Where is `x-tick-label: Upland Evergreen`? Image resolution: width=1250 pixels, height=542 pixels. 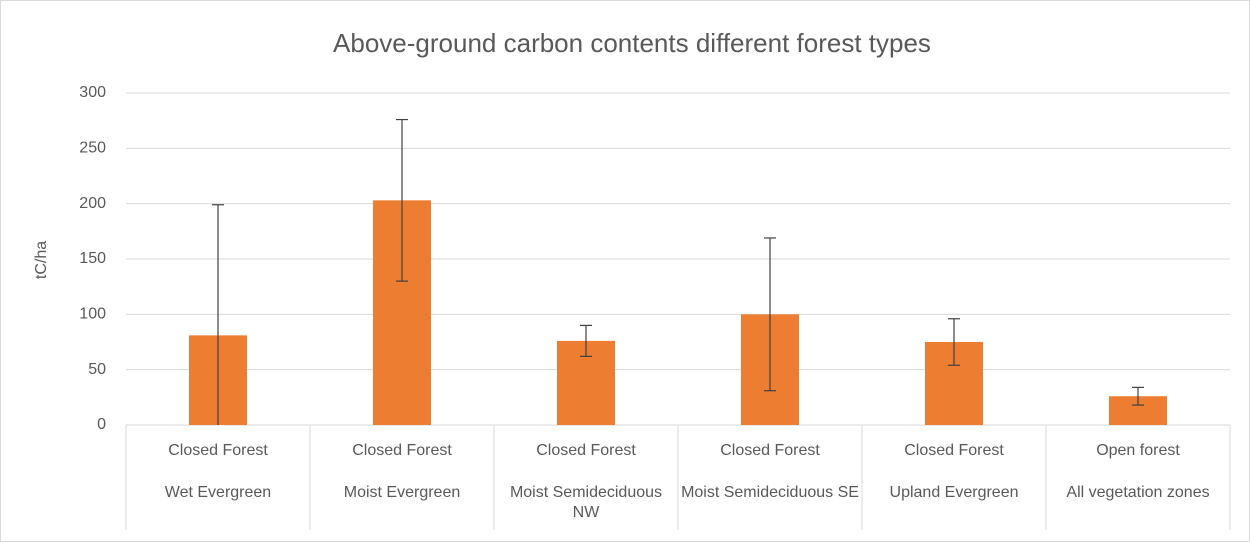
x-tick-label: Upland Evergreen is located at coordinates (954, 492).